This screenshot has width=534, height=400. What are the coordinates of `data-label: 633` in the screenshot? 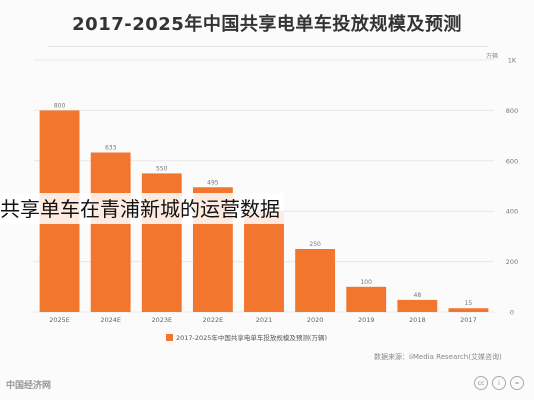 It's located at (111, 147).